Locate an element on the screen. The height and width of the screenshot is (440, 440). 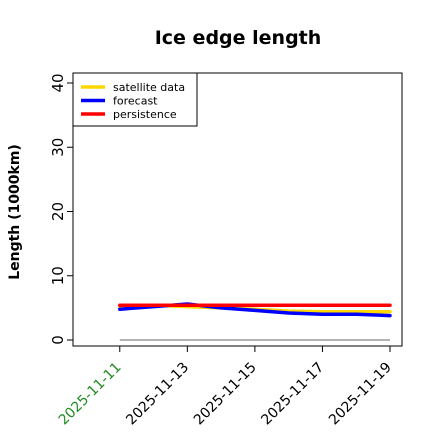
series-layer is located at coordinates (255, 321).